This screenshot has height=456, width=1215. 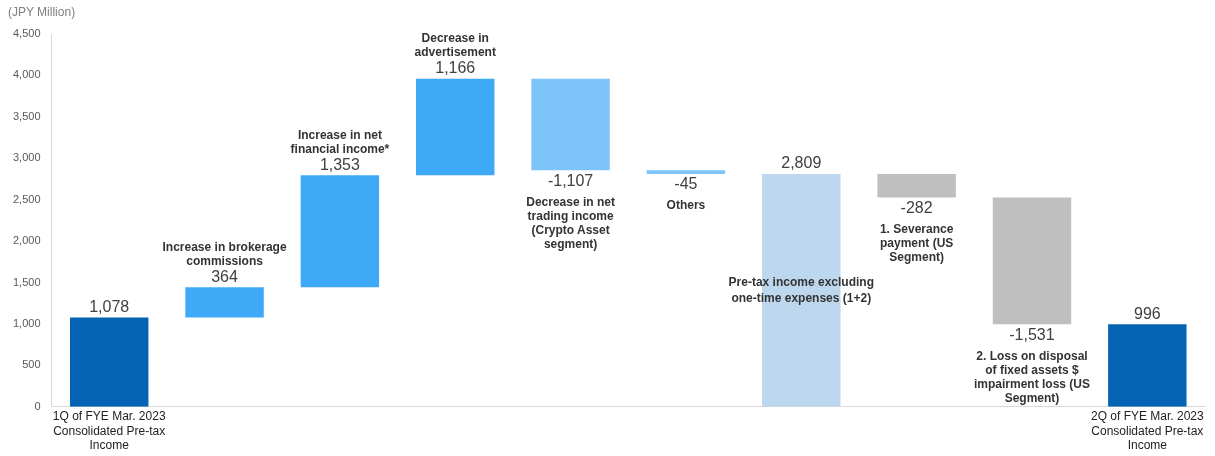 I want to click on x-tick-label: Pre-tax income excluding one-time expenses (1+2), so click(x=801, y=289).